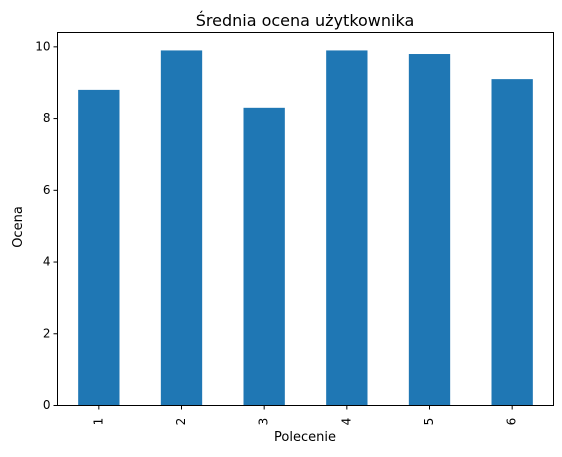 This screenshot has height=457, width=562. What do you see at coordinates (47, 262) in the screenshot?
I see `y-tick-label: 4` at bounding box center [47, 262].